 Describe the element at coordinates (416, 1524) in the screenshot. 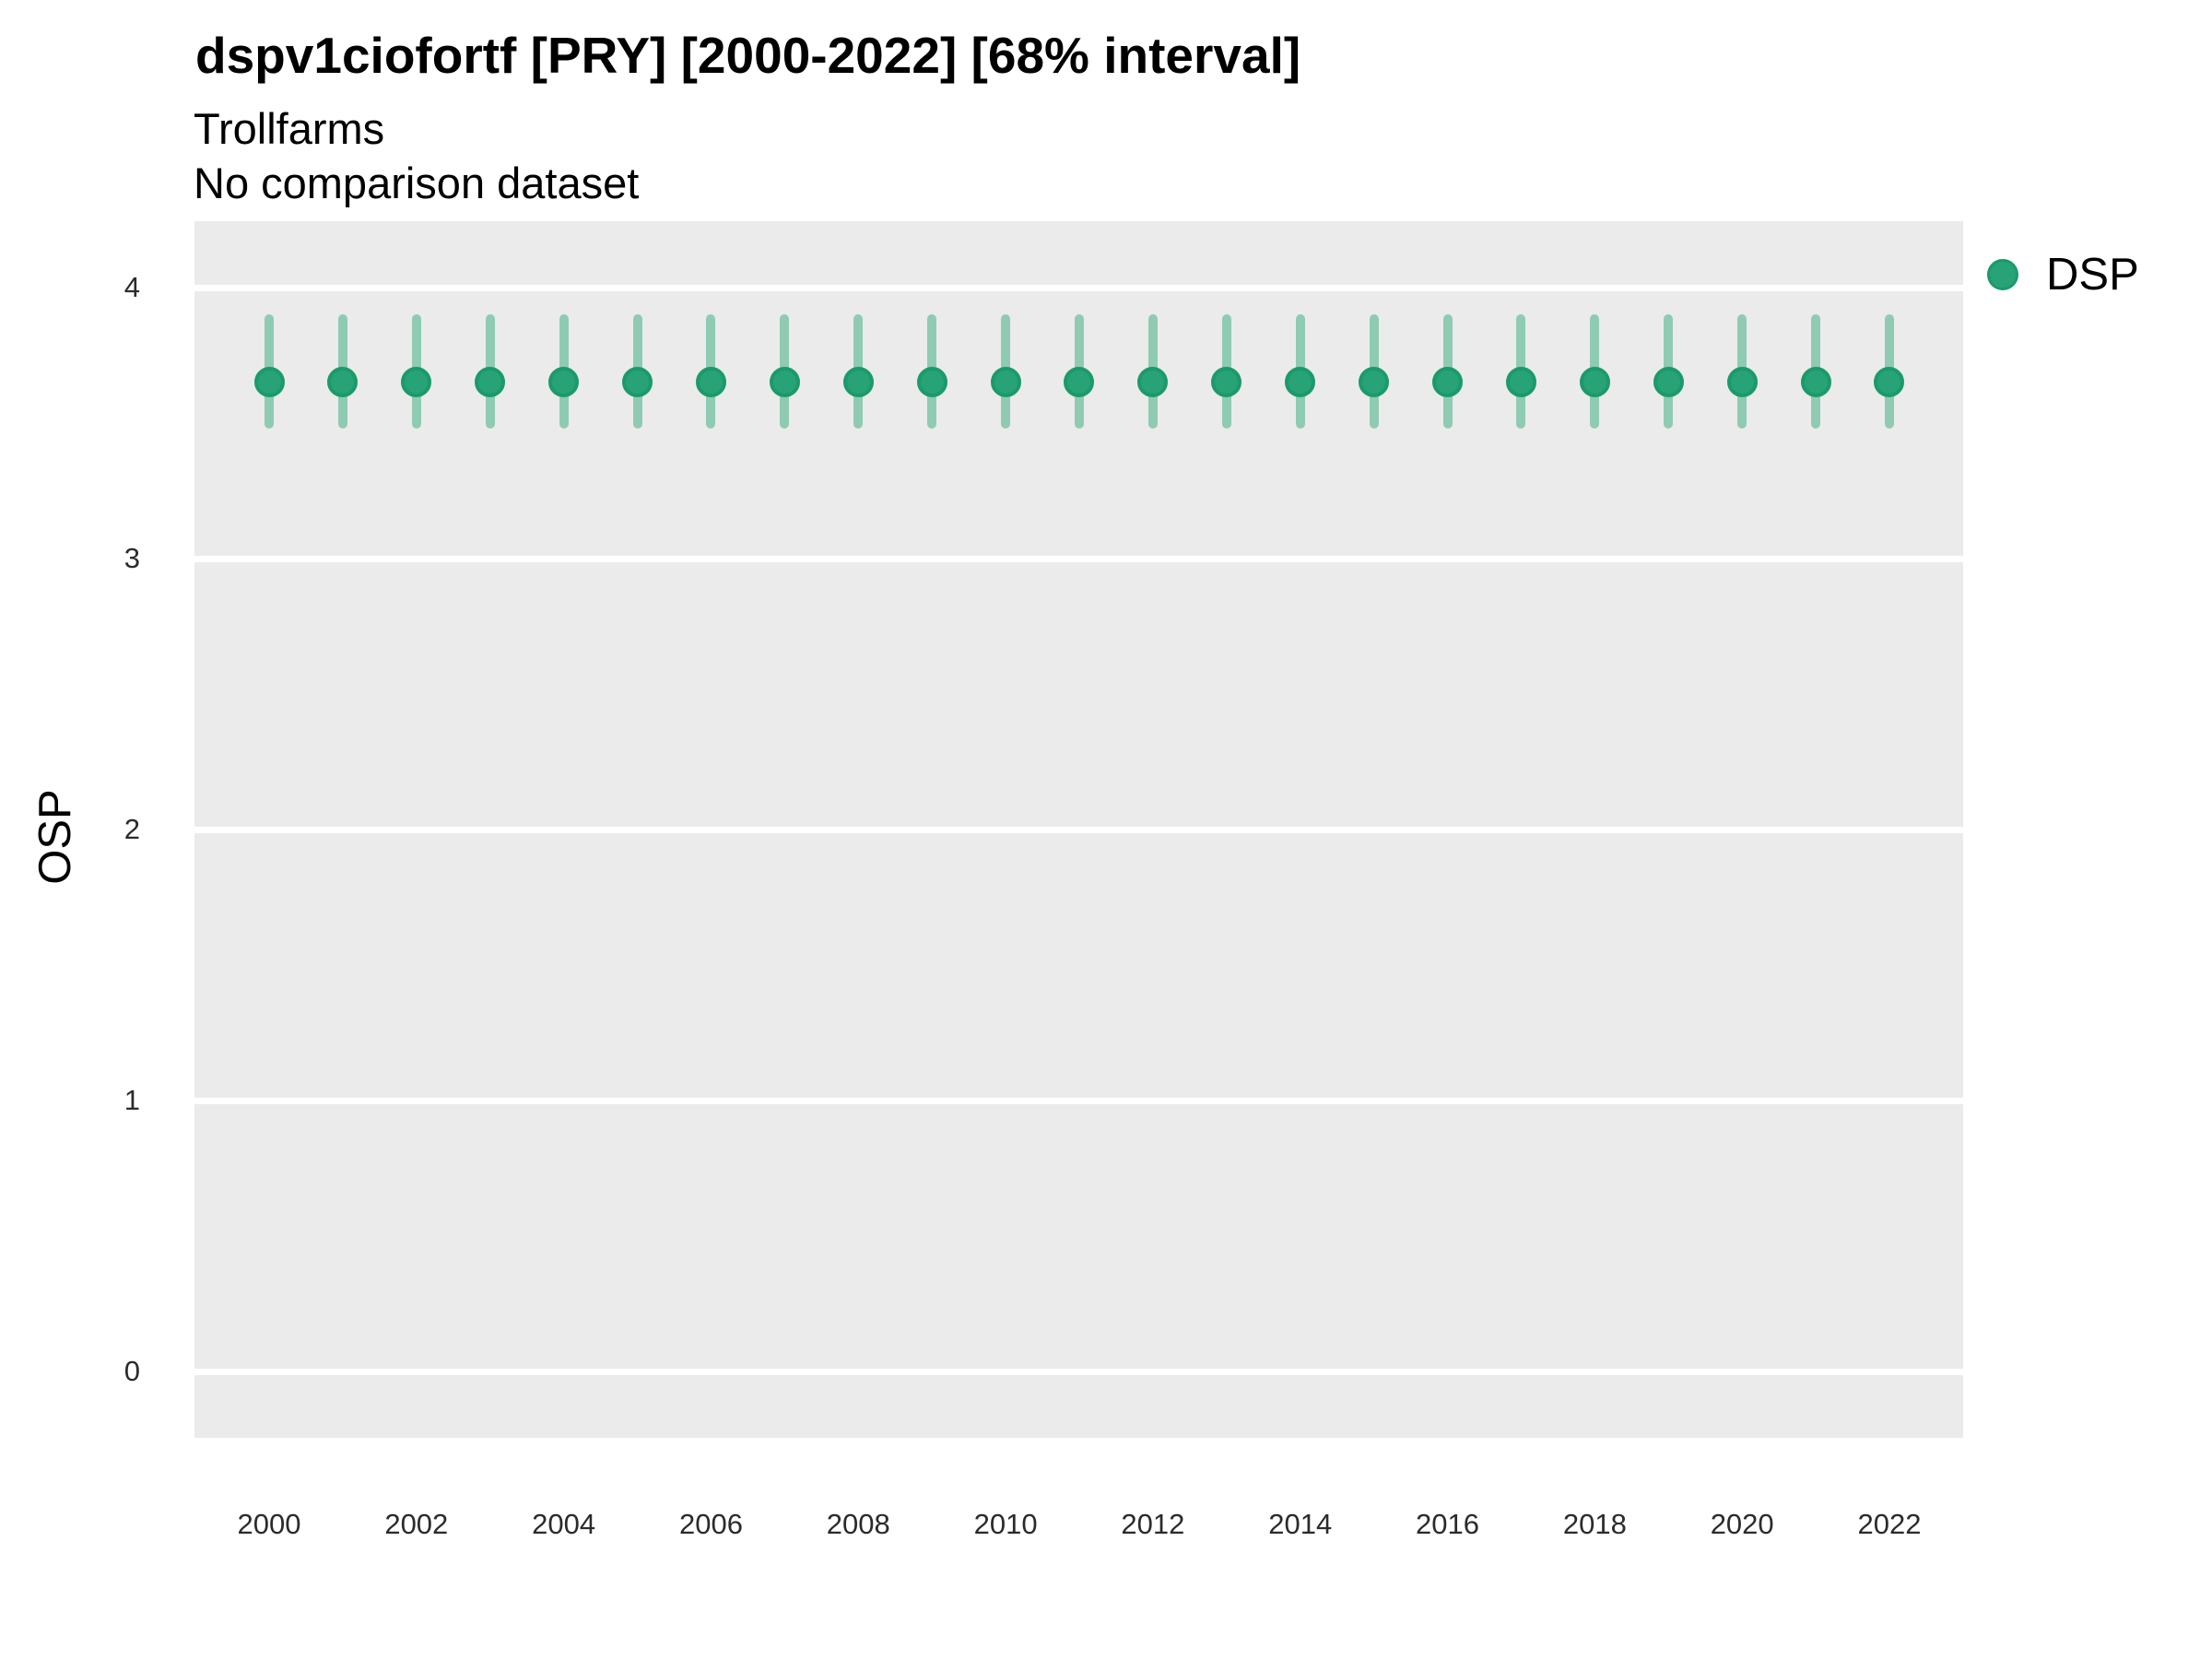

I see `x-tick-label: 2002` at that location.